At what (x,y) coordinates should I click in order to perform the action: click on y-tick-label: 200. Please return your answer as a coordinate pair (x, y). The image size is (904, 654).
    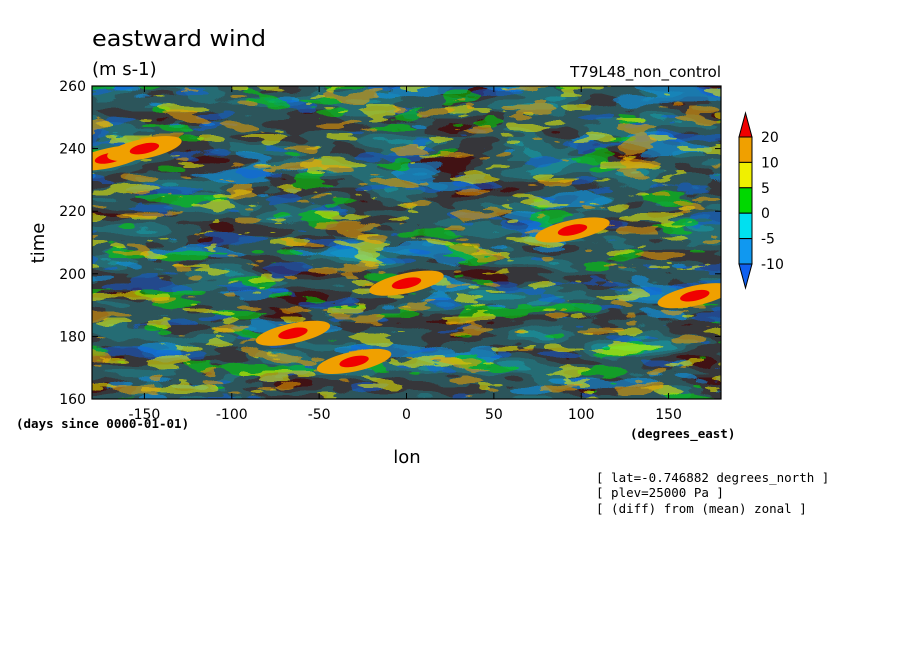
    Looking at the image, I should click on (72, 275).